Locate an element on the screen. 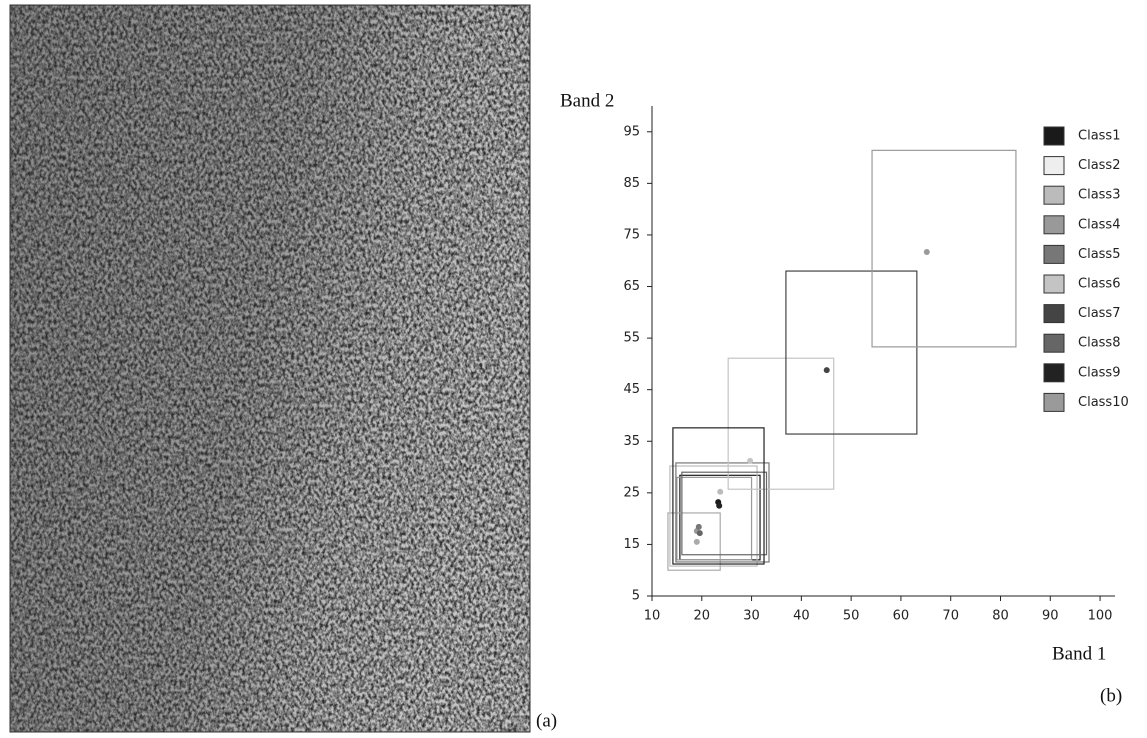 This screenshot has height=738, width=1147. y-tick-label: 5 is located at coordinates (636, 596).